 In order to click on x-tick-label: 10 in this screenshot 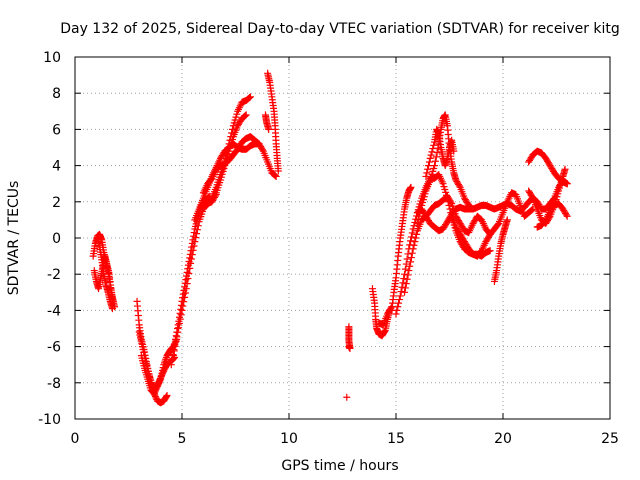, I will do `click(289, 439)`.